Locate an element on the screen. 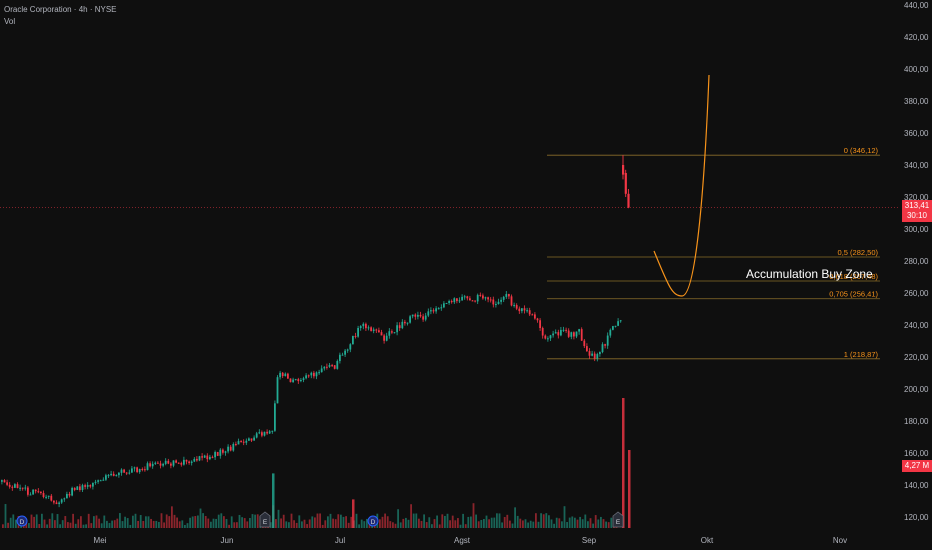 The image size is (932, 550). y-tick-label: 300,00 is located at coordinates (916, 229).